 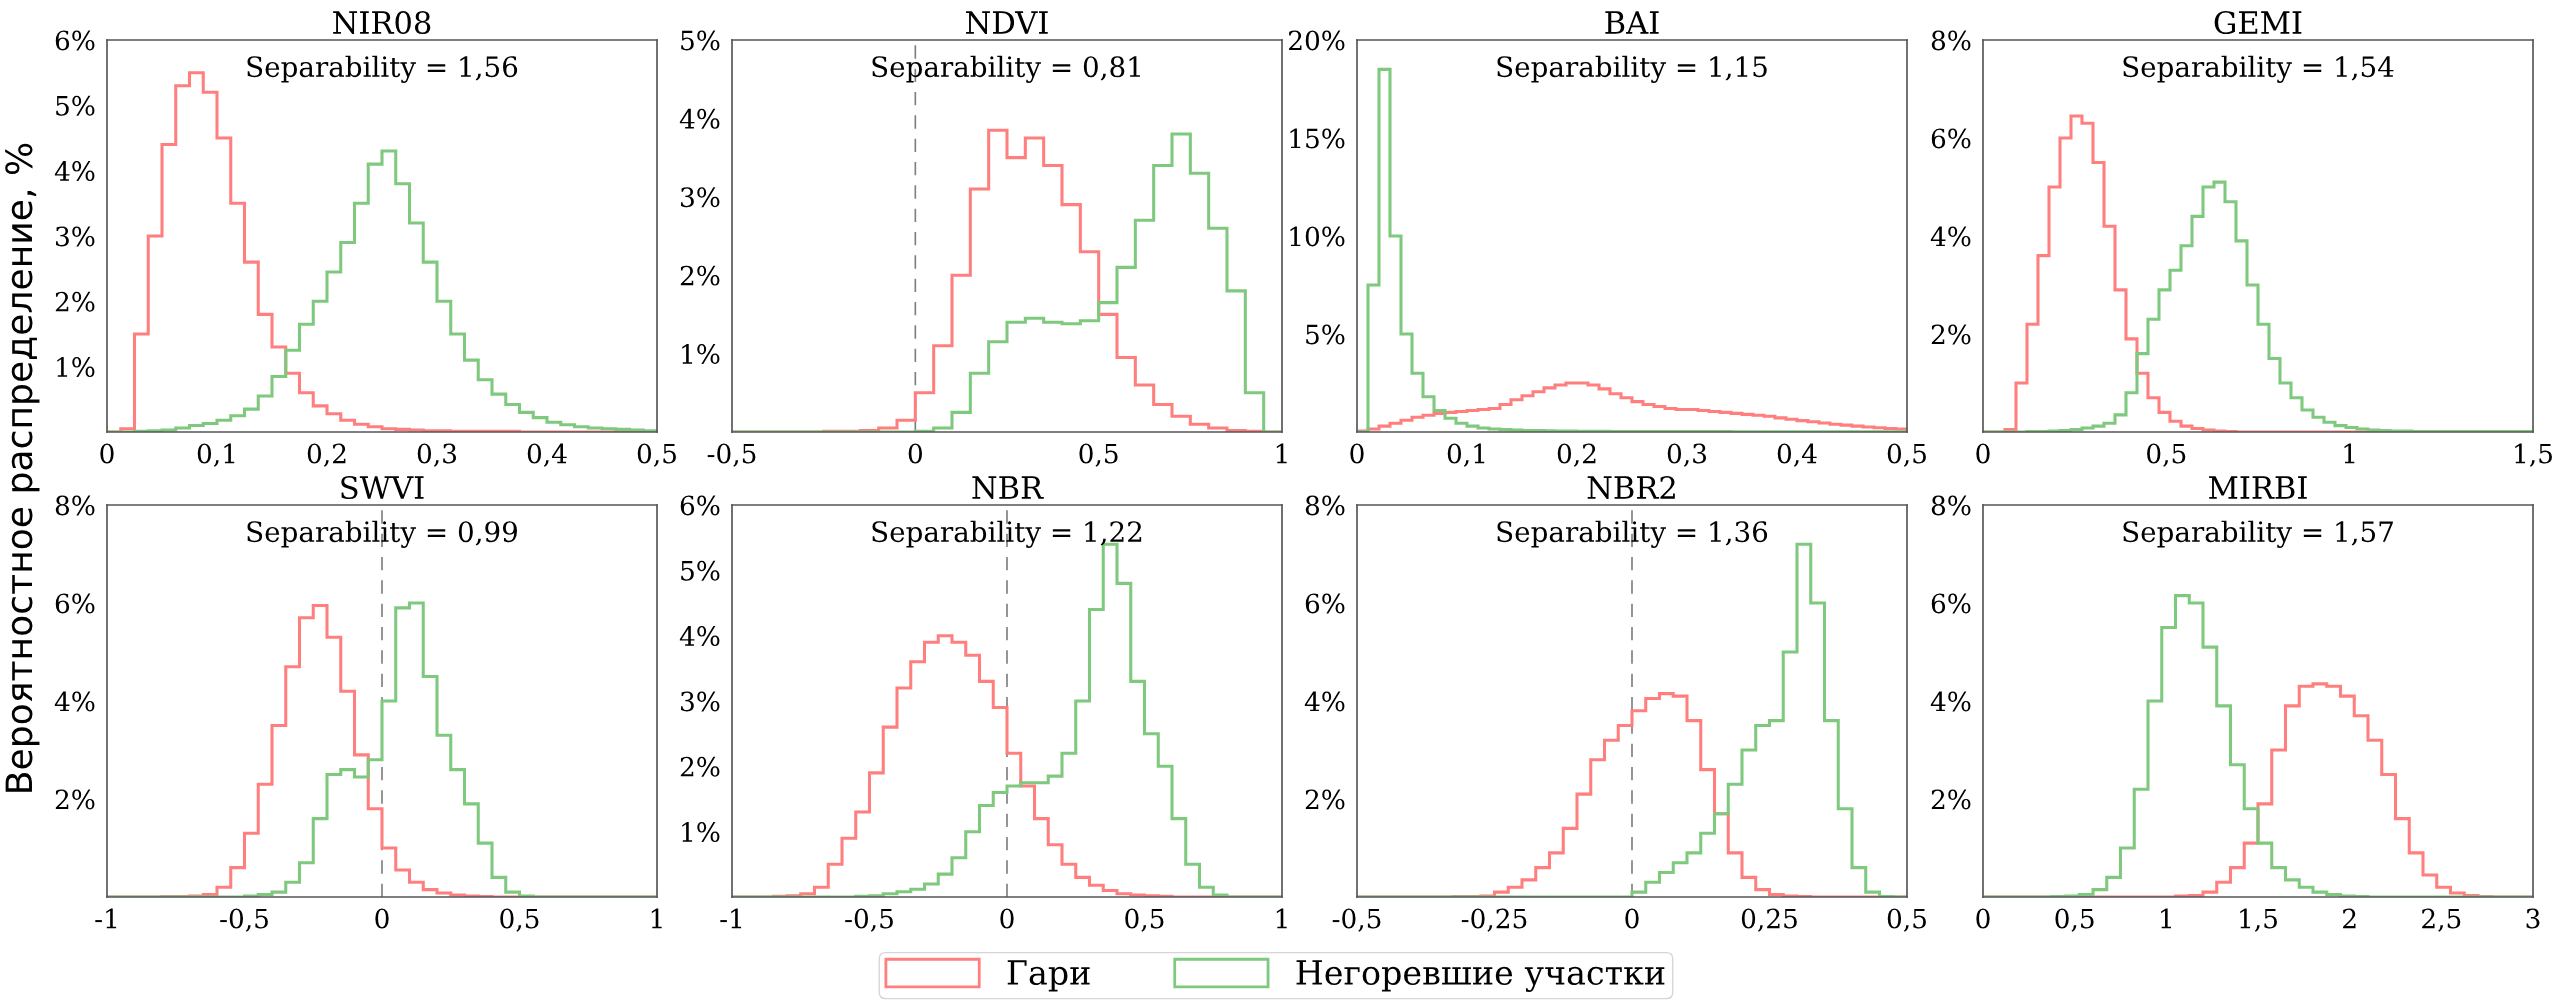 I want to click on annotation: Separability = 1,22, so click(x=1007, y=534).